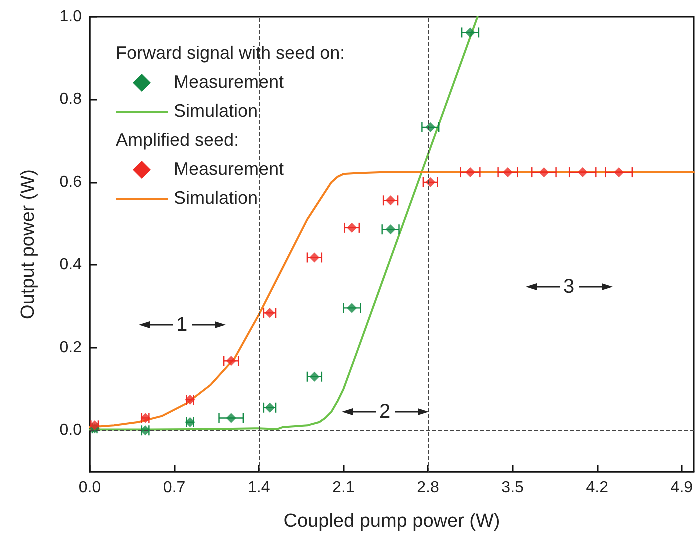 Image resolution: width=699 pixels, height=551 pixels. I want to click on annotation: Amplified seed:, so click(178, 140).